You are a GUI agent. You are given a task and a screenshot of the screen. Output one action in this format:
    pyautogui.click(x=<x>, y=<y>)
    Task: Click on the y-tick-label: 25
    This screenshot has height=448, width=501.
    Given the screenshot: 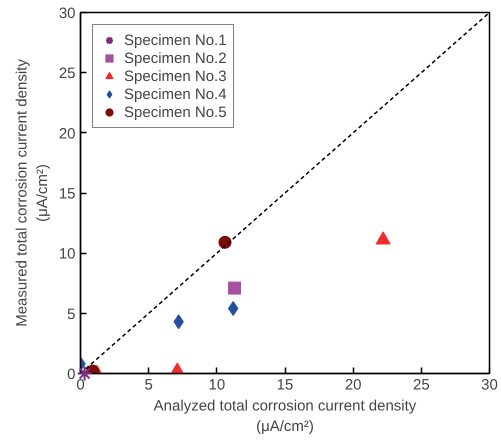 What is the action you would take?
    pyautogui.click(x=67, y=73)
    